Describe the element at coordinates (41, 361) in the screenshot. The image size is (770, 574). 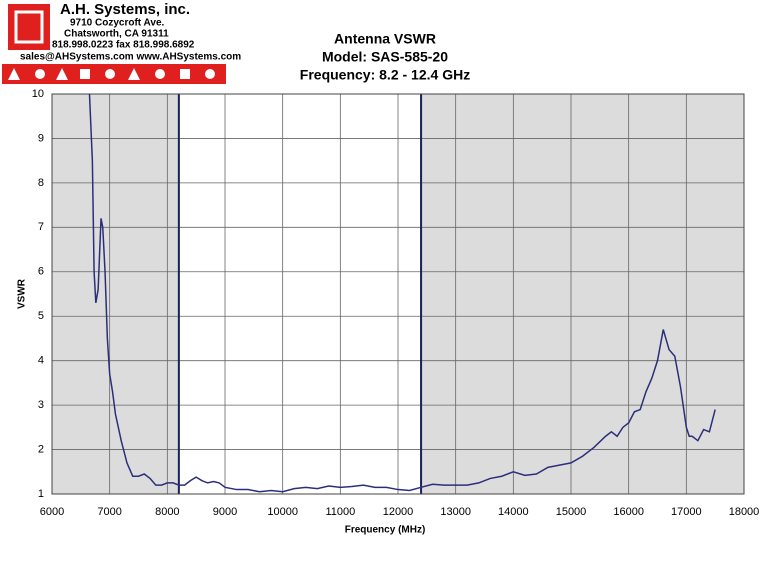
I see `y-tick-label: 4` at that location.